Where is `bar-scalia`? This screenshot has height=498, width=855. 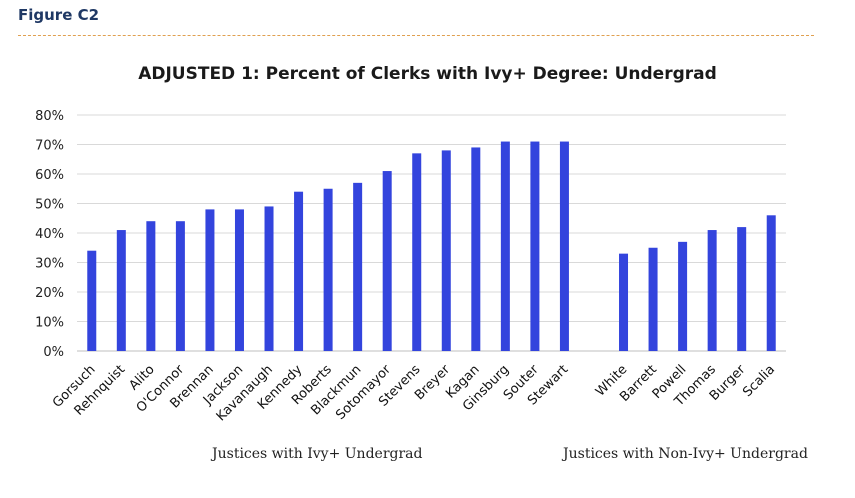
bar-scalia is located at coordinates (771, 283).